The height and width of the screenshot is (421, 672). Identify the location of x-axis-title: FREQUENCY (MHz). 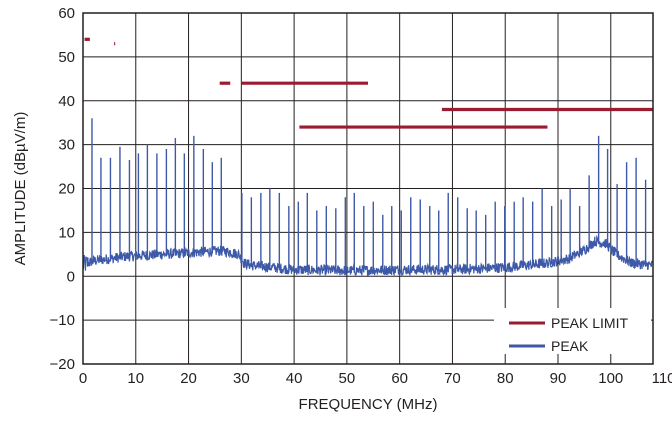
(368, 404).